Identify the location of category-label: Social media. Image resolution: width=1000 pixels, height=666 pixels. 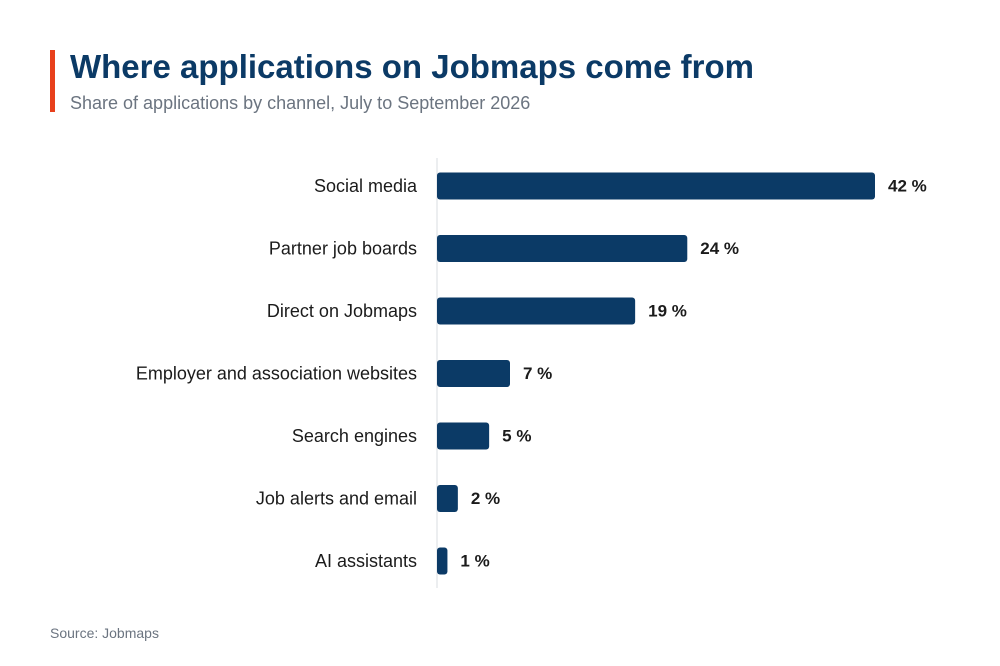
(366, 186).